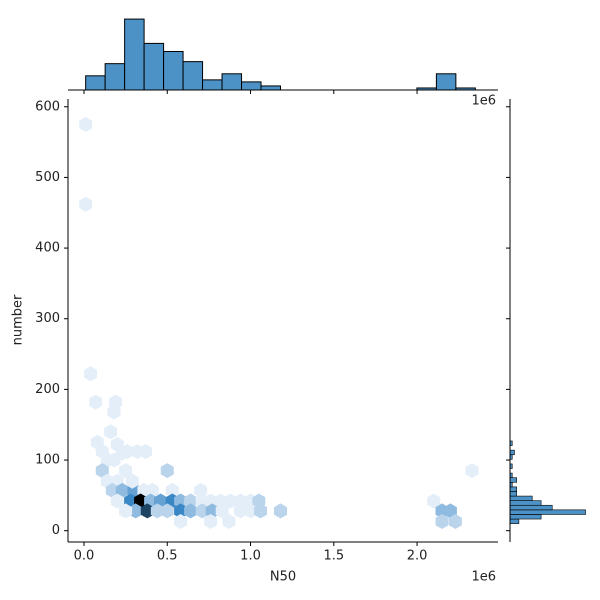 The width and height of the screenshot is (600, 600). I want to click on y-tick-label: 600, so click(47, 106).